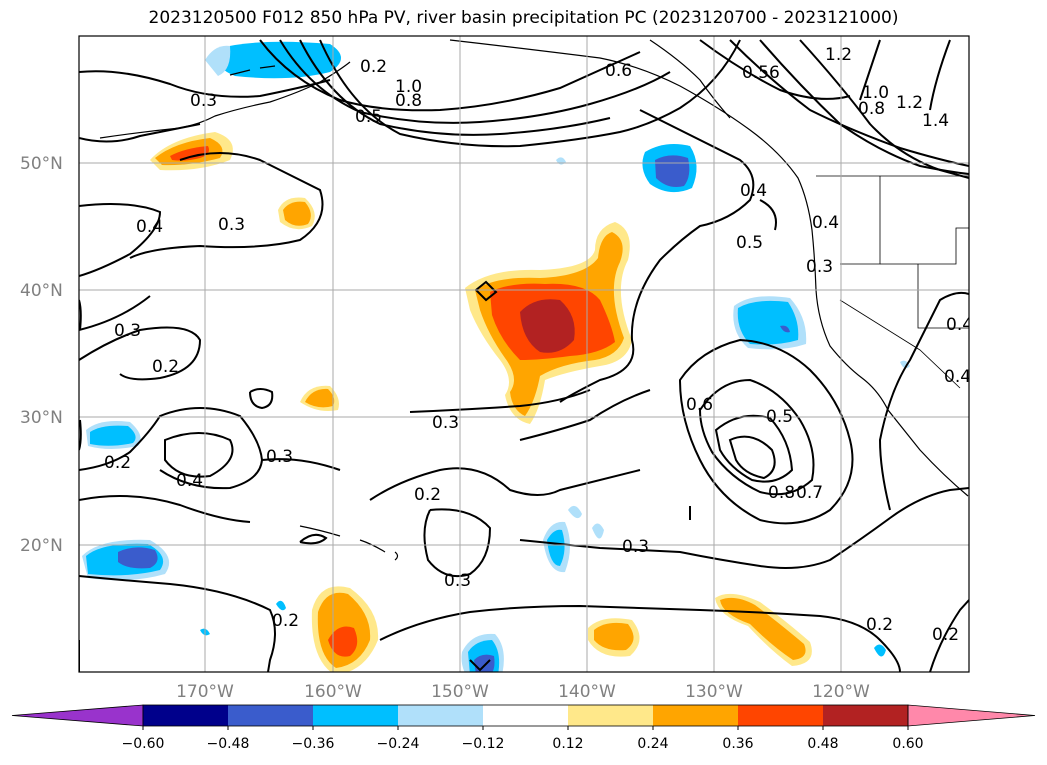 The image size is (1047, 765). I want to click on lon-label-130w: 130°W, so click(714, 692).